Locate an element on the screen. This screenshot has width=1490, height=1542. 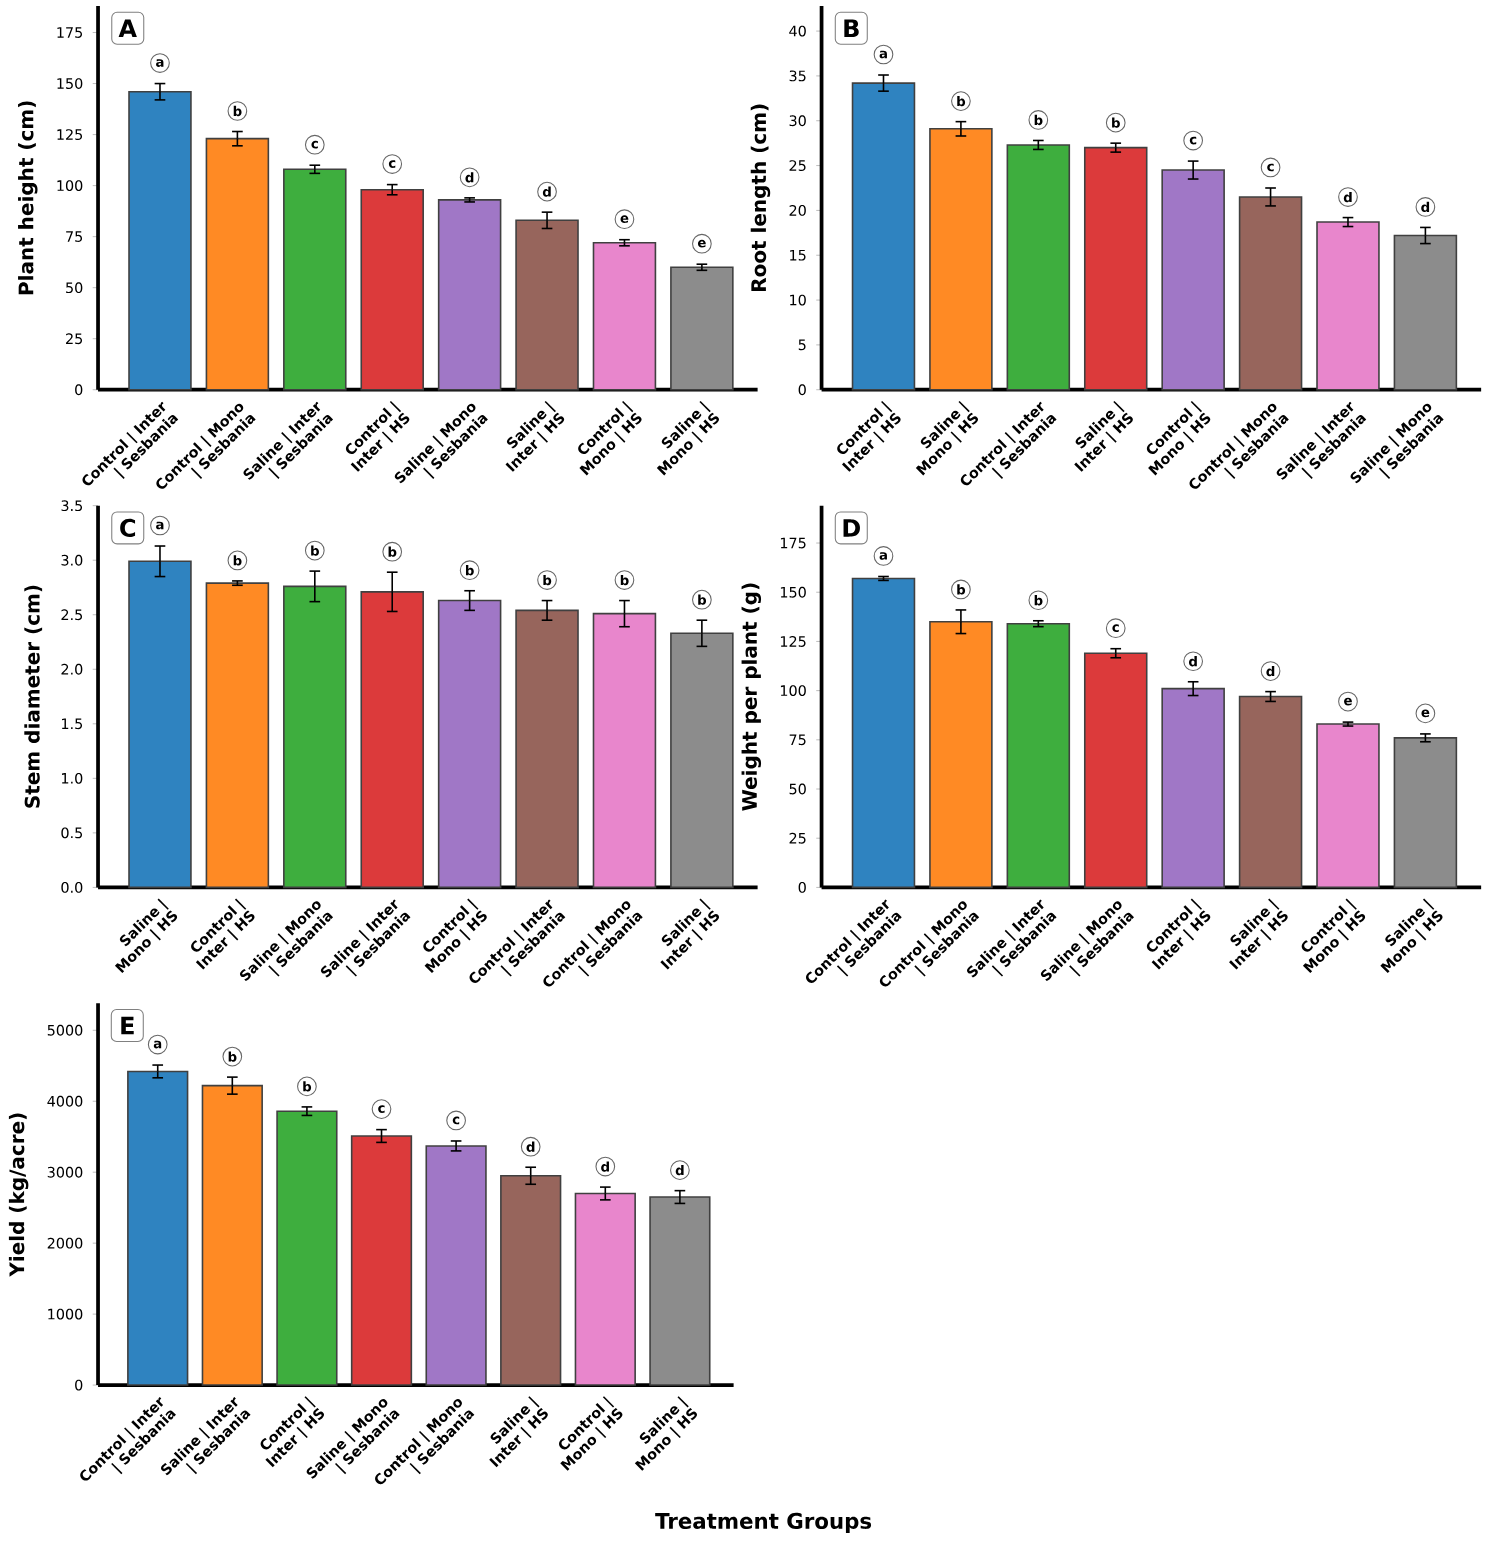
y-axis-title: Weight per plant (g) is located at coordinates (752, 697).